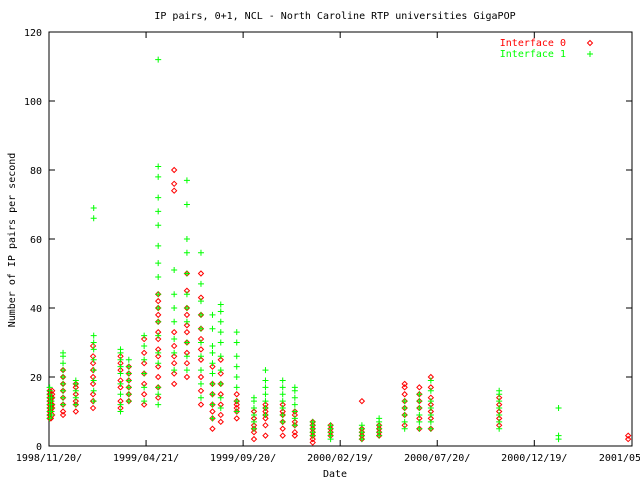 The image size is (640, 480). What do you see at coordinates (534, 458) in the screenshot?
I see `x-tick-label: 2000/12/19/` at bounding box center [534, 458].